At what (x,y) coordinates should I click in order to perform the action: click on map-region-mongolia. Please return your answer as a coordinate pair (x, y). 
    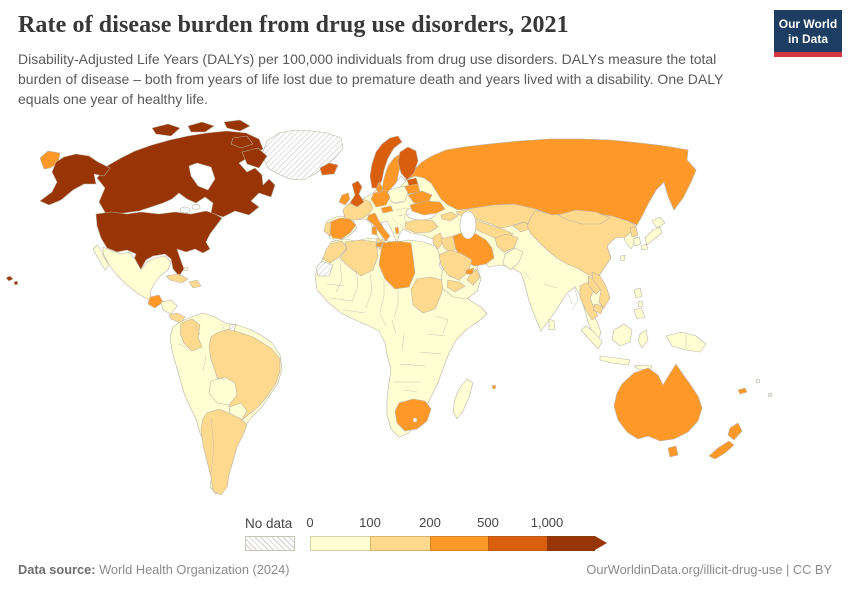
    Looking at the image, I should click on (584, 217).